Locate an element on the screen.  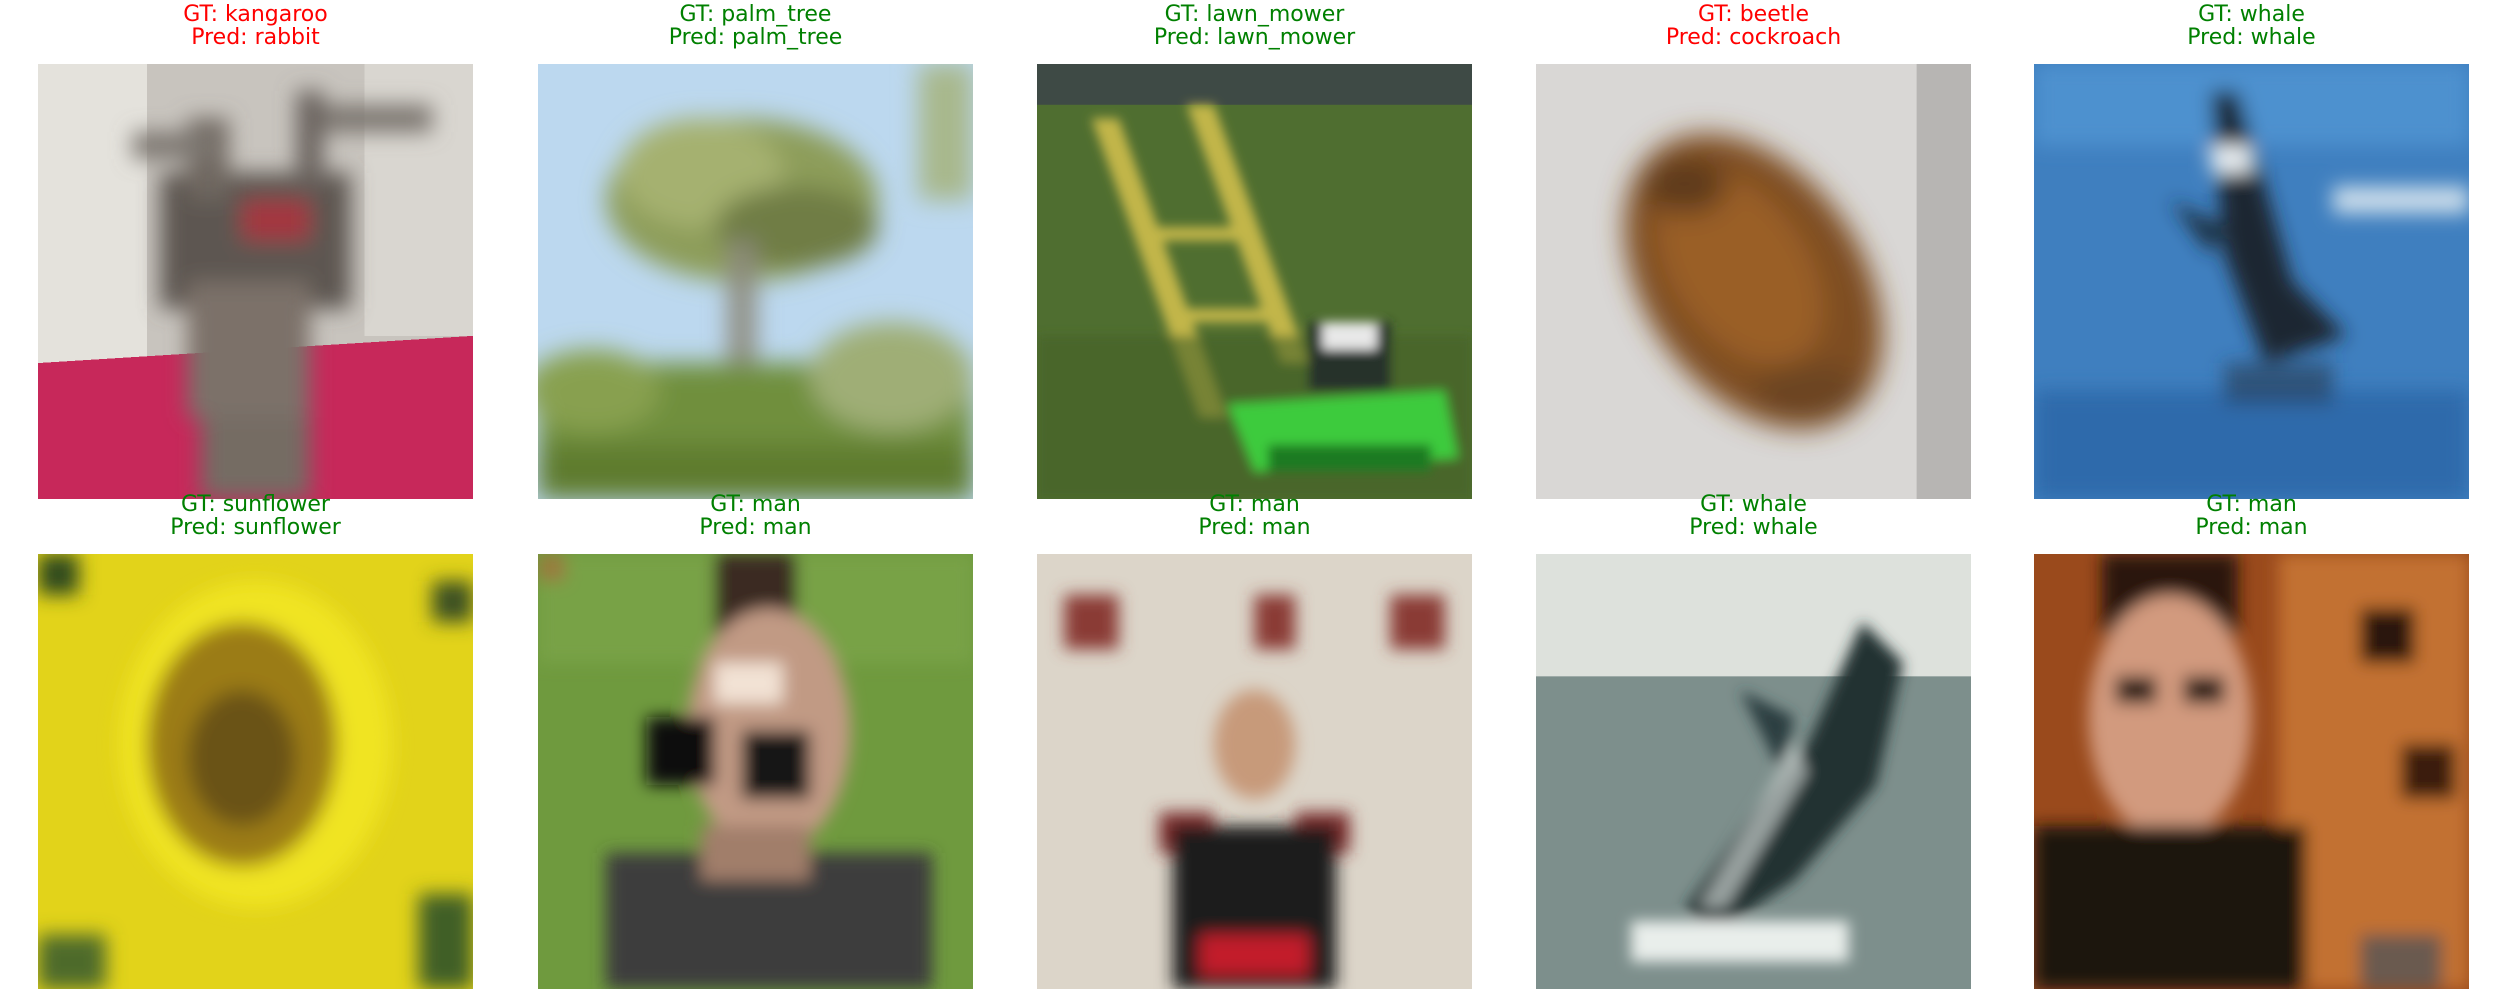
gt-label: GT: palm_tree is located at coordinates (755, 14).